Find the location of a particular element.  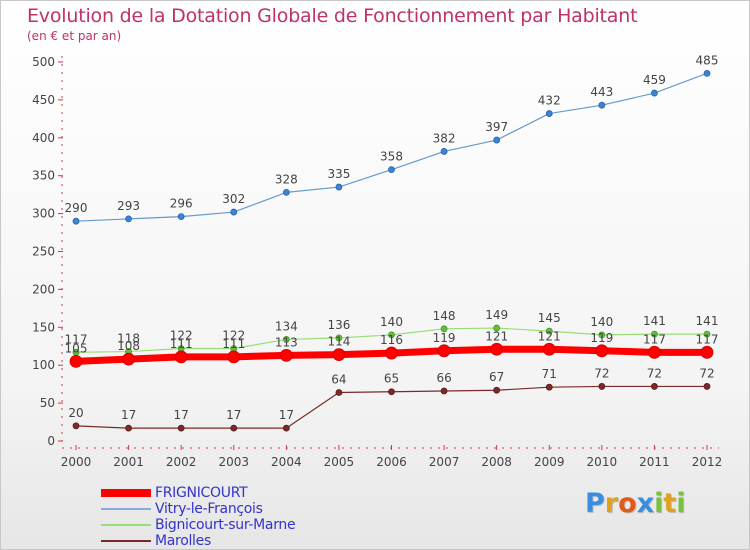

y-tick-label: 250 is located at coordinates (43, 252).